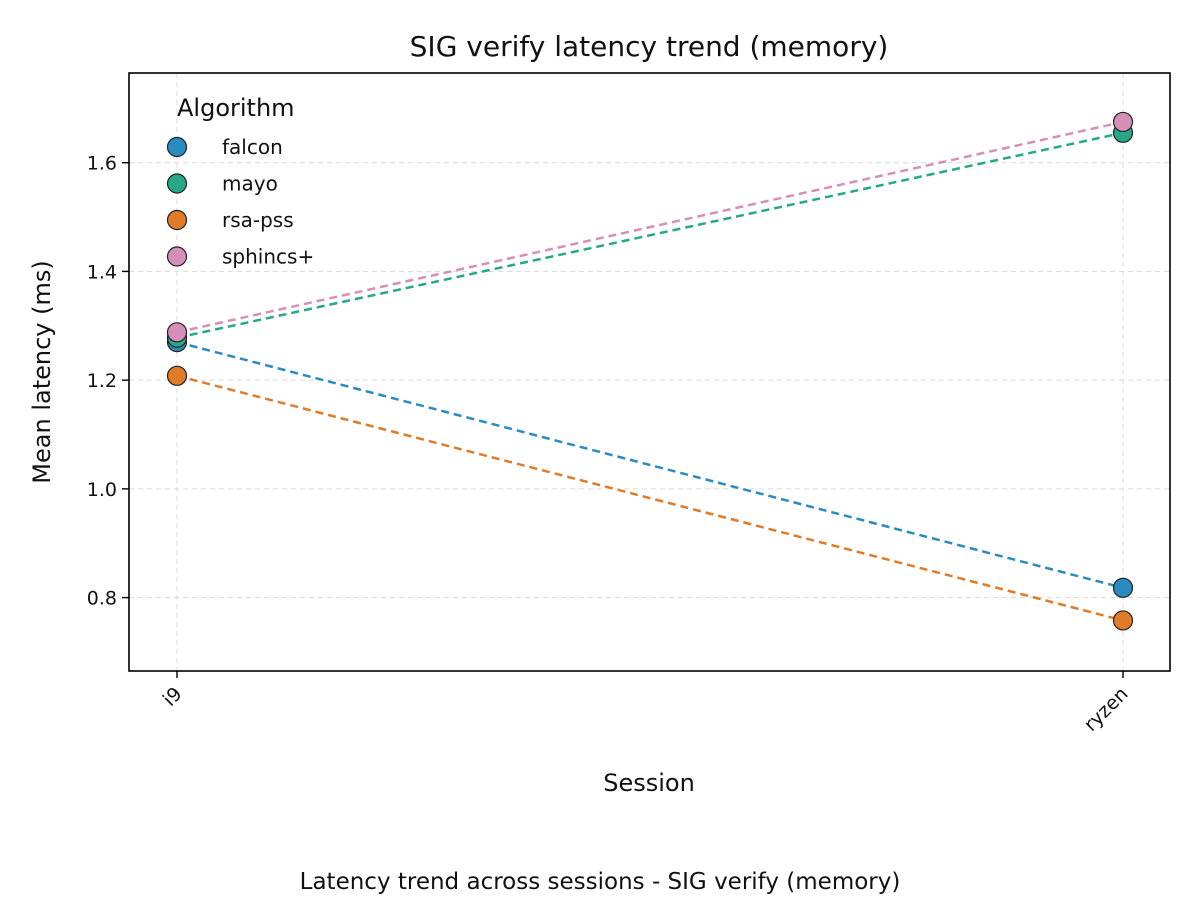  I want to click on legend-marker-falcon, so click(177, 147).